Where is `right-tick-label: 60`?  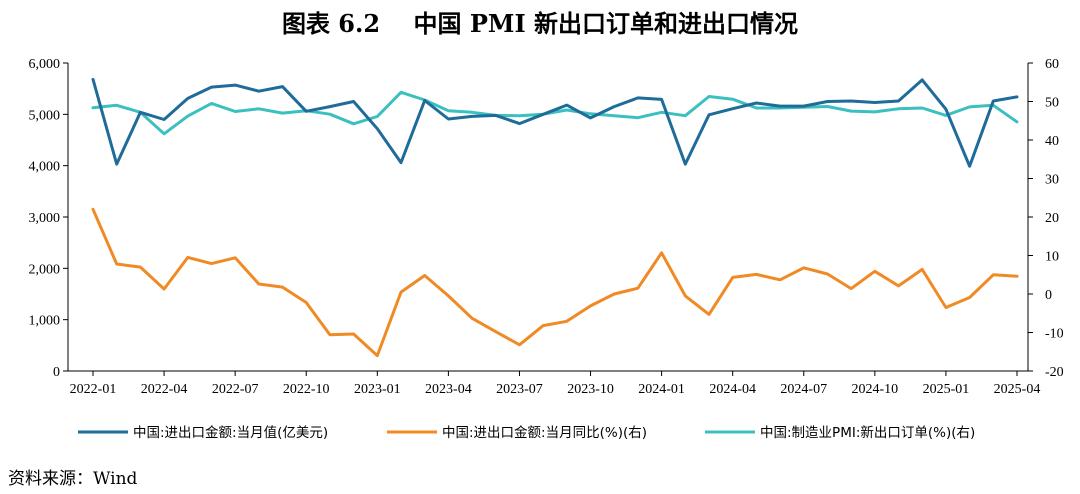
right-tick-label: 60 is located at coordinates (1052, 64).